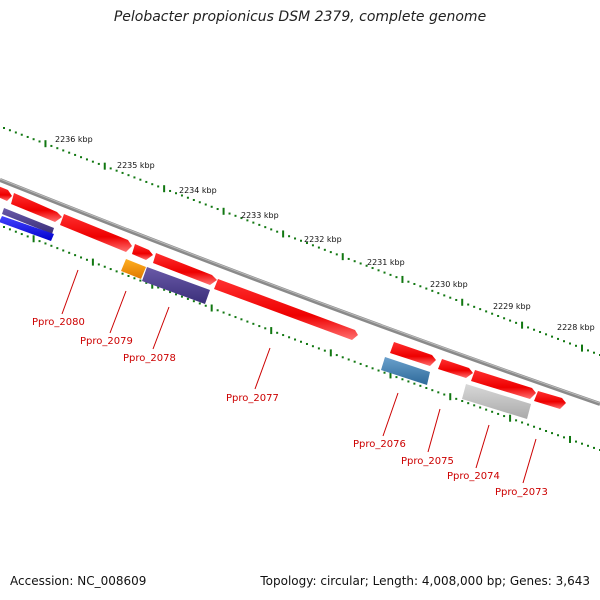 The width and height of the screenshot is (600, 600). I want to click on gene-label-ppro-2077: Ppro_2077, so click(252, 398).